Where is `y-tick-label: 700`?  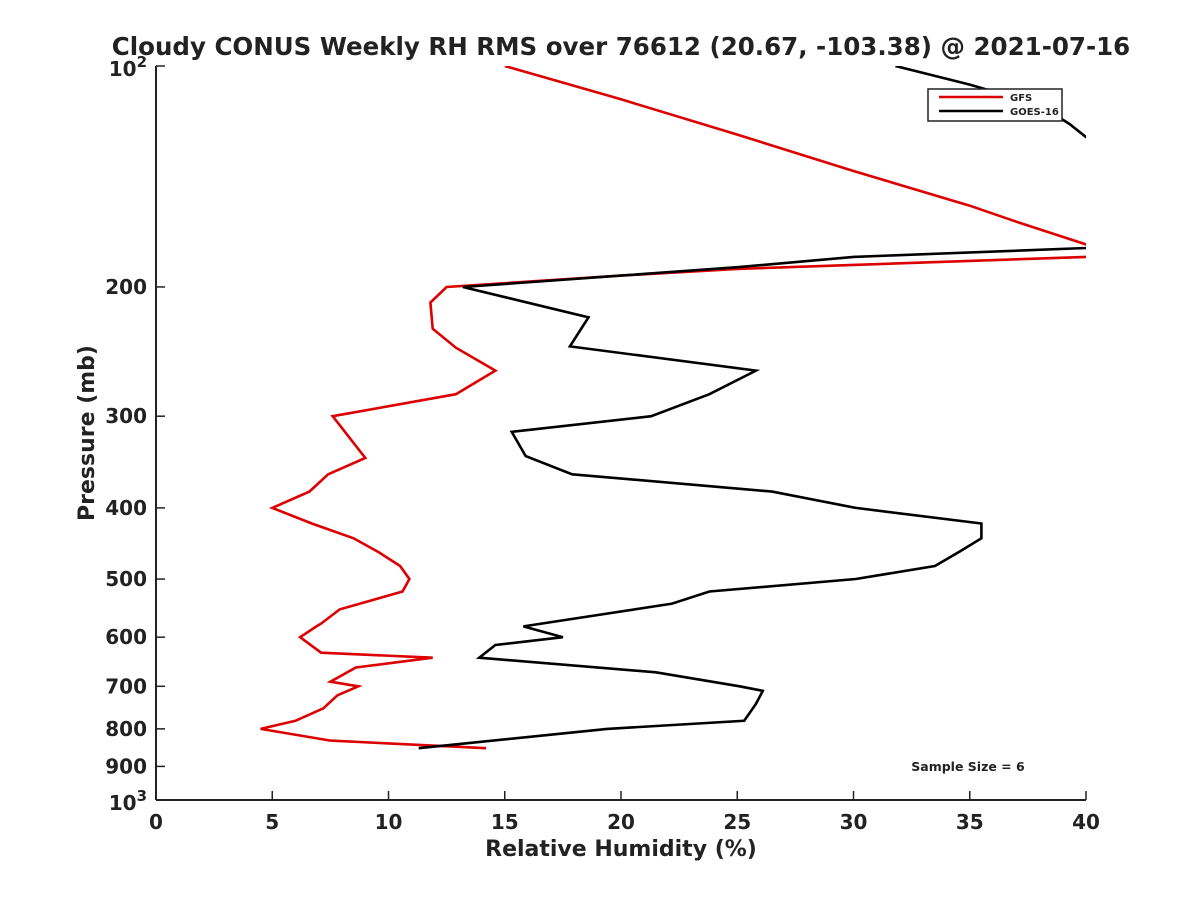 y-tick-label: 700 is located at coordinates (126, 686).